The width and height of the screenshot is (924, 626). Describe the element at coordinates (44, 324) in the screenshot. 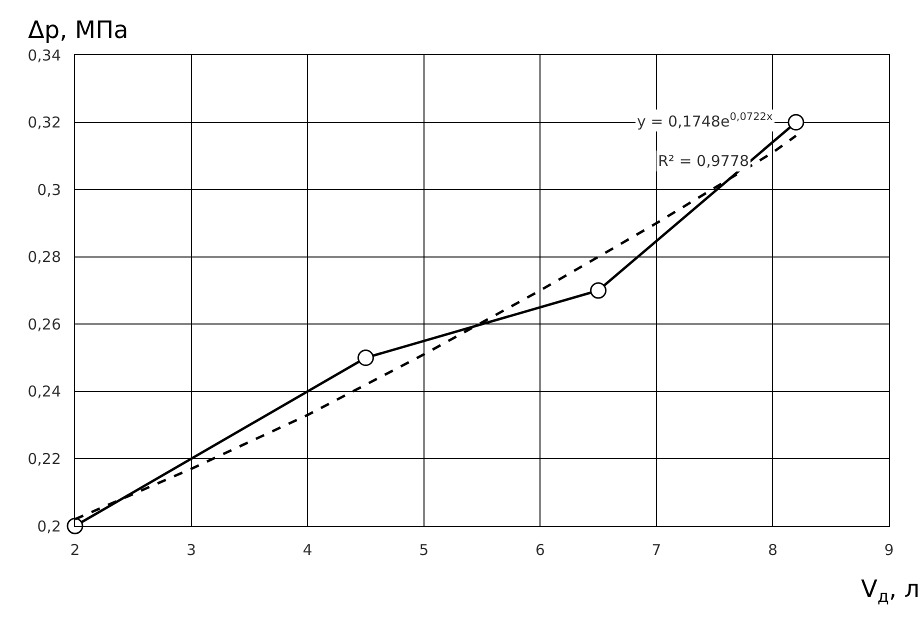

I see `y-tick-label: 0,26` at that location.